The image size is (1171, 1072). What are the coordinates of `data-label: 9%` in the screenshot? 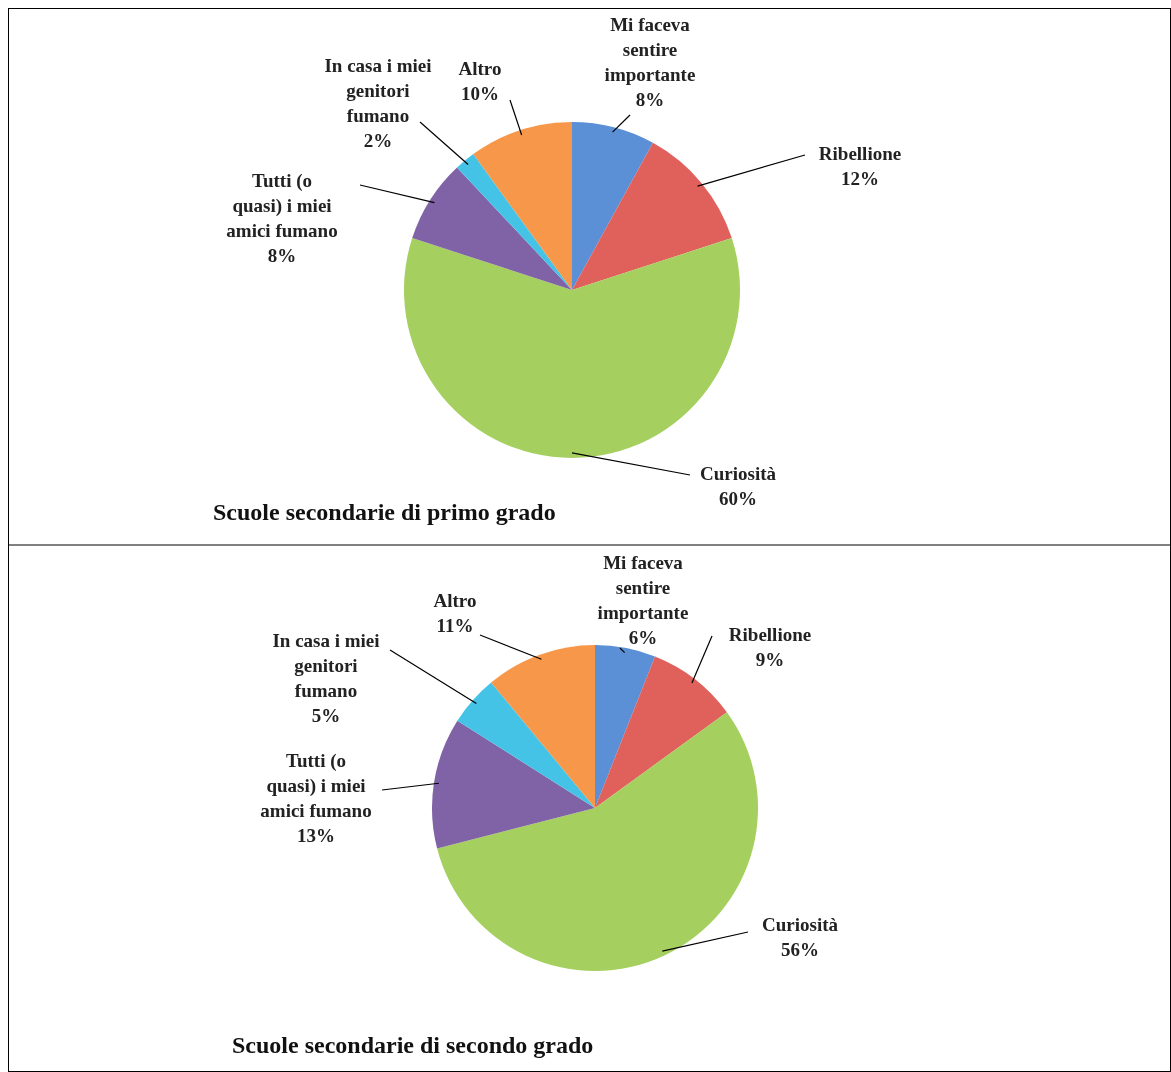 It's located at (770, 659).